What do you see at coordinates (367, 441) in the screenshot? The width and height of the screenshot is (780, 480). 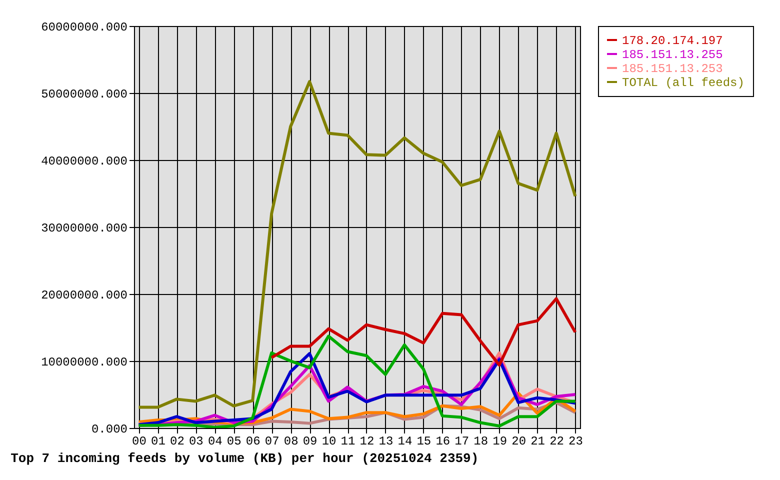 I see `x-tick-label: 12` at bounding box center [367, 441].